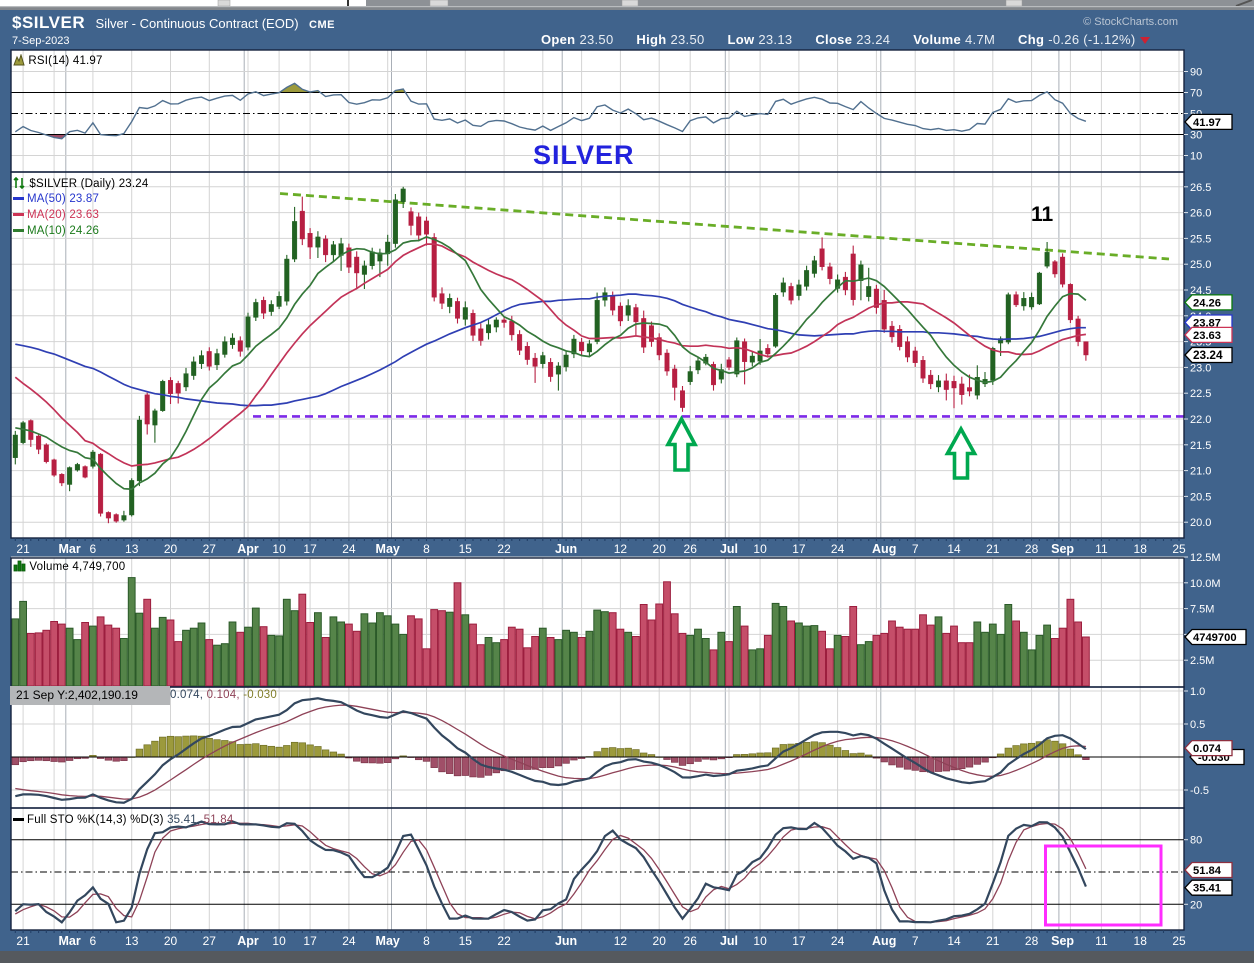  I want to click on sto-panel-background, so click(597, 869).